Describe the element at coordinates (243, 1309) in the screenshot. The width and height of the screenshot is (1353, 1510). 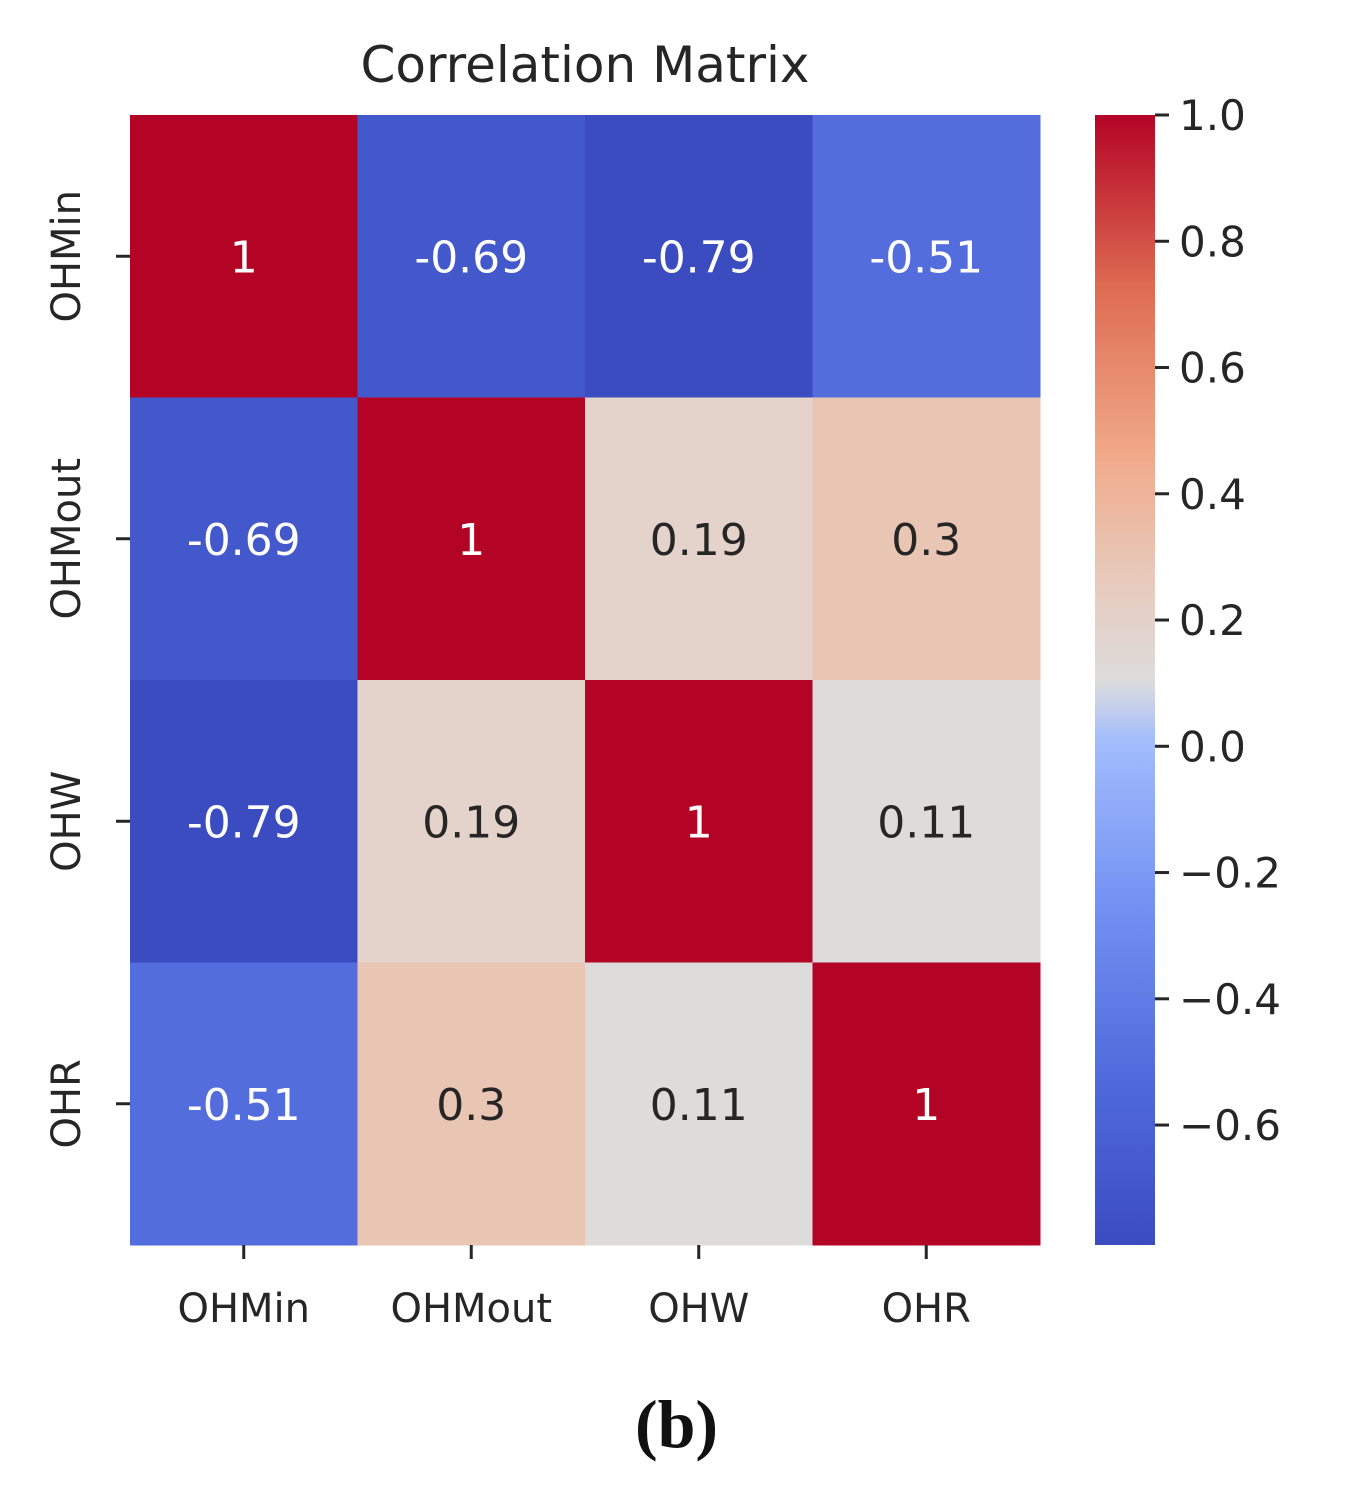
I see `column-label: OHMin` at that location.